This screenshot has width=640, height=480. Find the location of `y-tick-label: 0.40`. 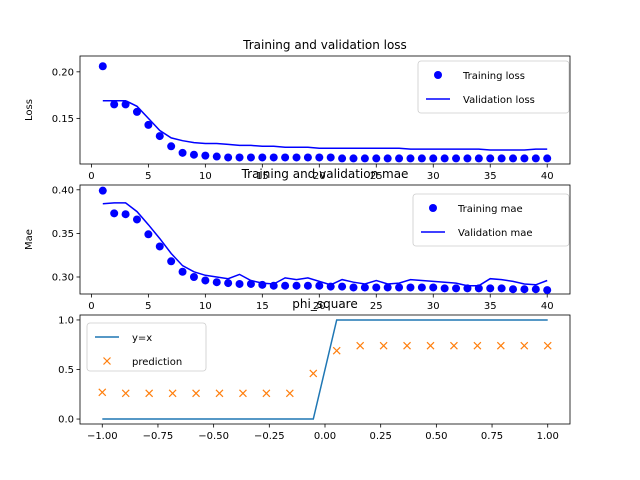

y-tick-label: 0.40 is located at coordinates (63, 190).